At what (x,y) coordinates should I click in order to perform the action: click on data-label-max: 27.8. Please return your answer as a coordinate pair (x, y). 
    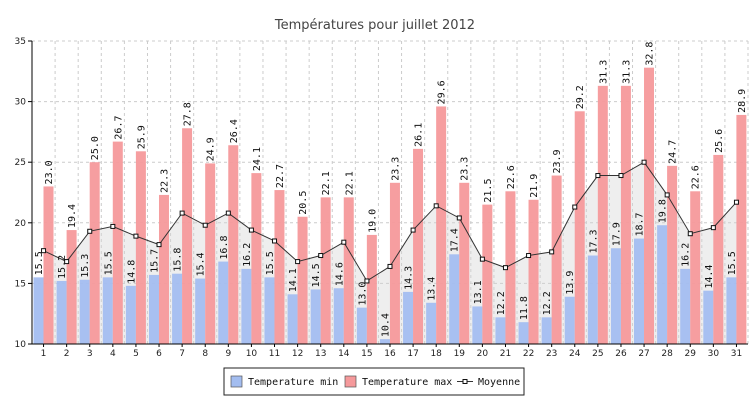
    Looking at the image, I should click on (188, 114).